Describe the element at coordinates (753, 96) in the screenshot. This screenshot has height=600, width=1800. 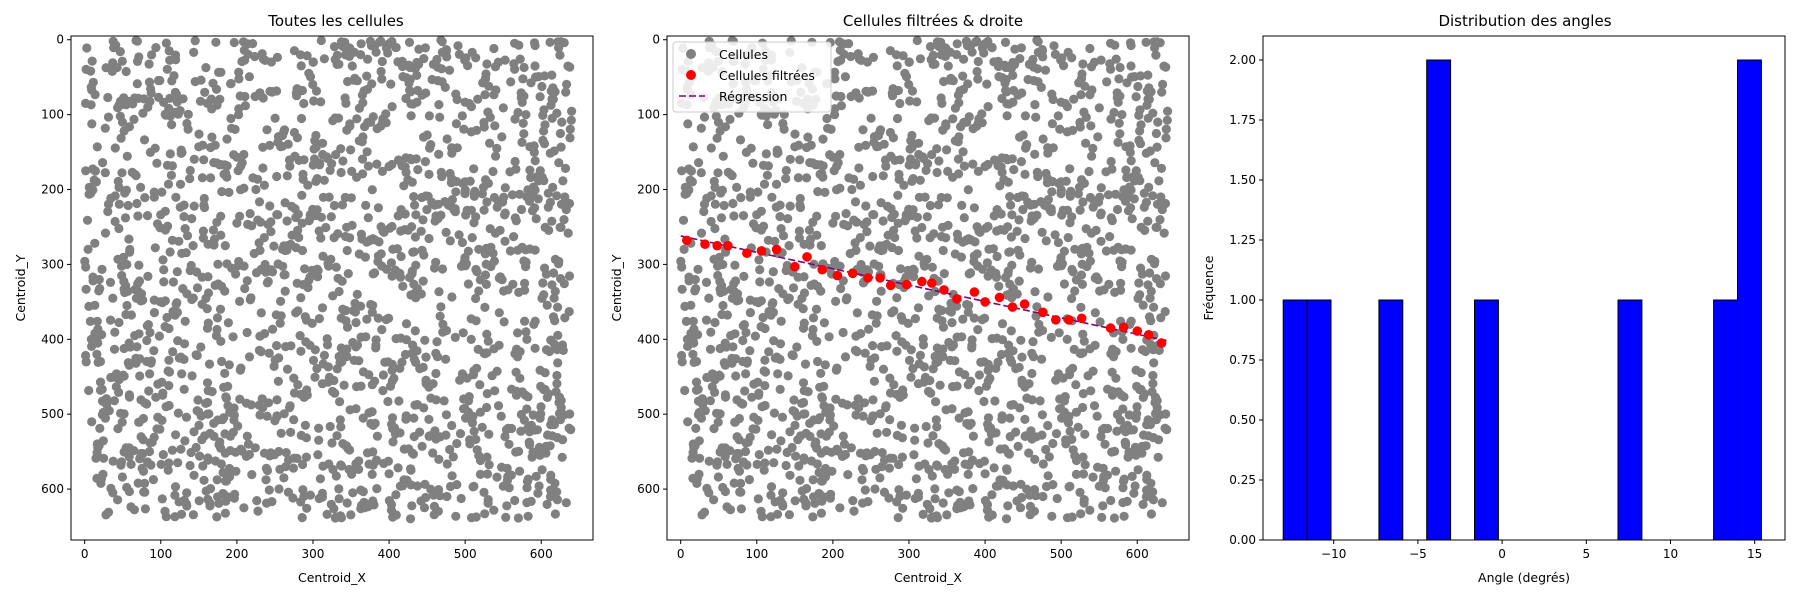
I see `legend-label-regression: Régression` at that location.